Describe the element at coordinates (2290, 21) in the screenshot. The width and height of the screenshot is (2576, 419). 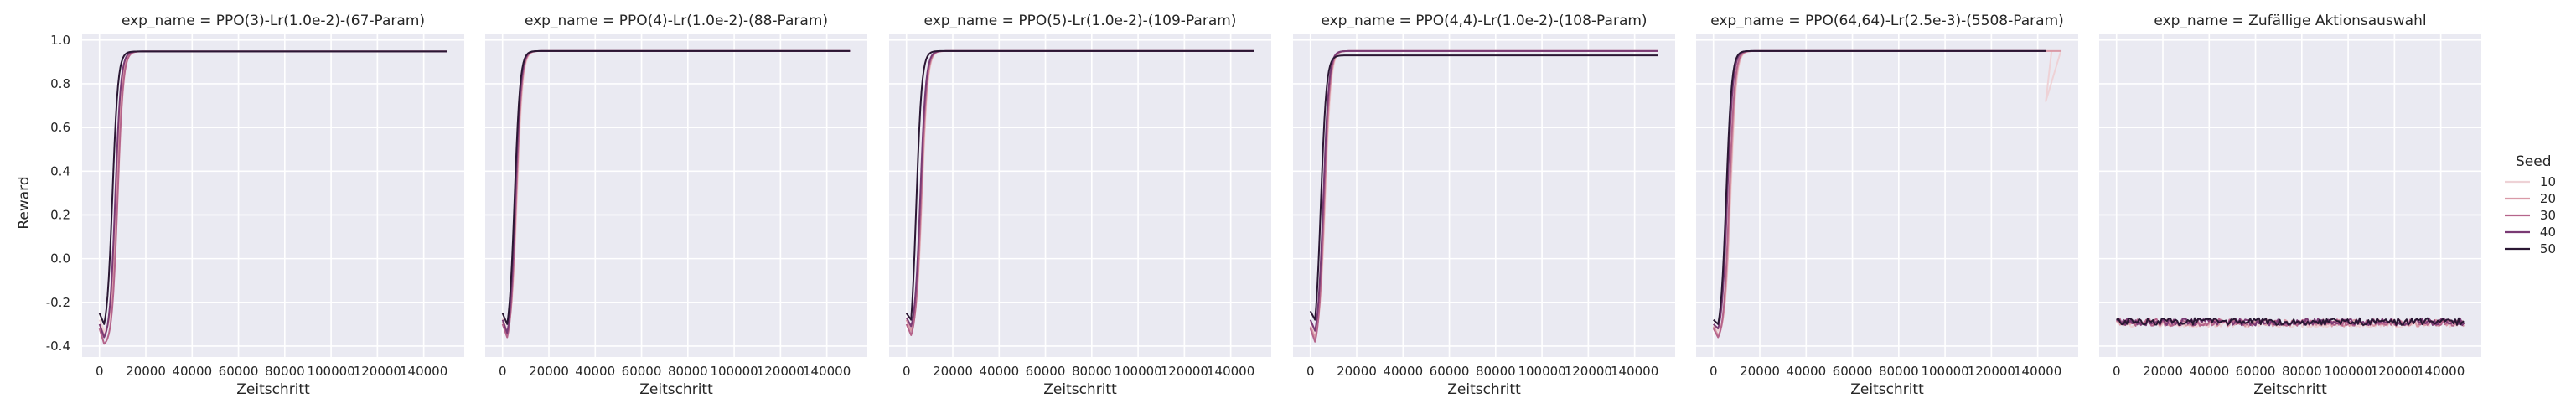
I see `facet-title: exp_name = Zufällige Aktionsauswahl` at that location.